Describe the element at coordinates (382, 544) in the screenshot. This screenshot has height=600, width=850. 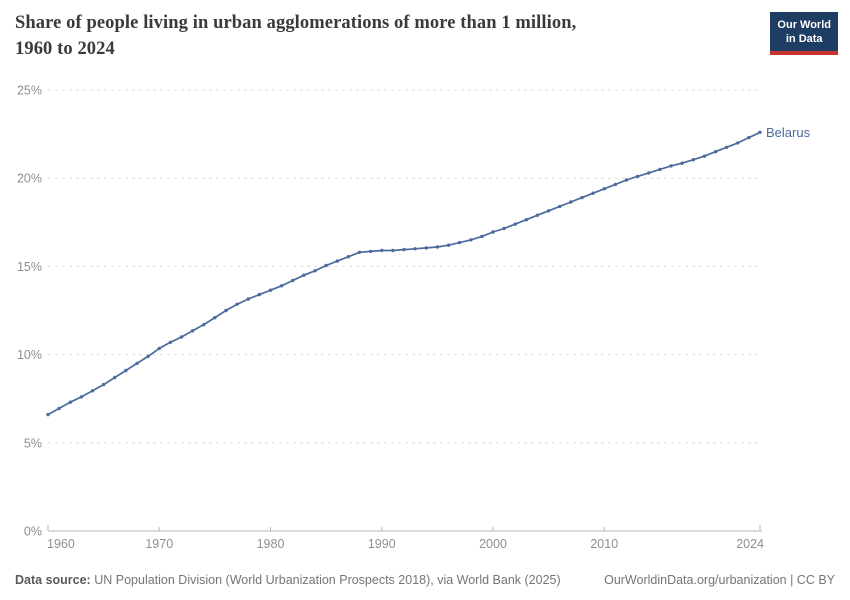
I see `x-axis-label-1990: 1990` at that location.